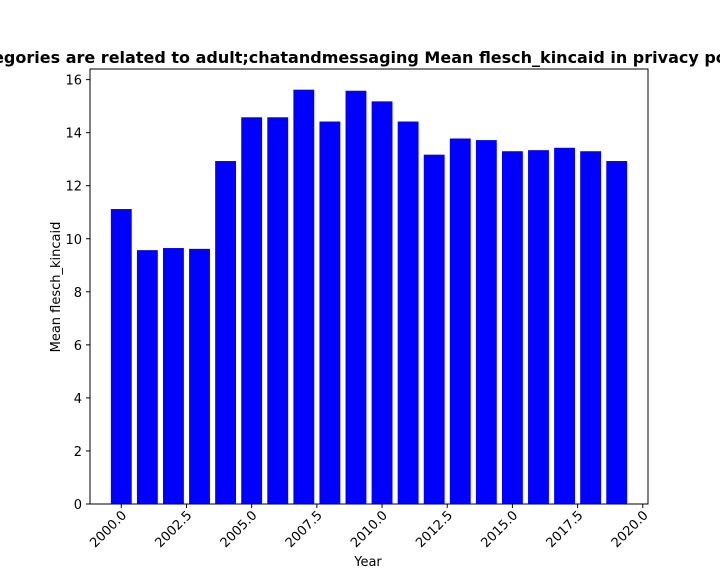 Image resolution: width=720 pixels, height=576 pixels. What do you see at coordinates (330, 312) in the screenshot?
I see `bar-2008` at bounding box center [330, 312].